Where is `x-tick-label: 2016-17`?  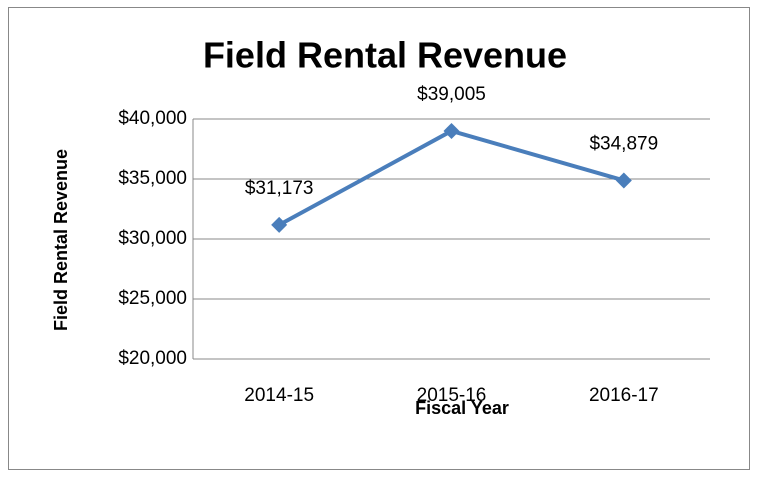 x-tick-label: 2016-17 is located at coordinates (624, 395).